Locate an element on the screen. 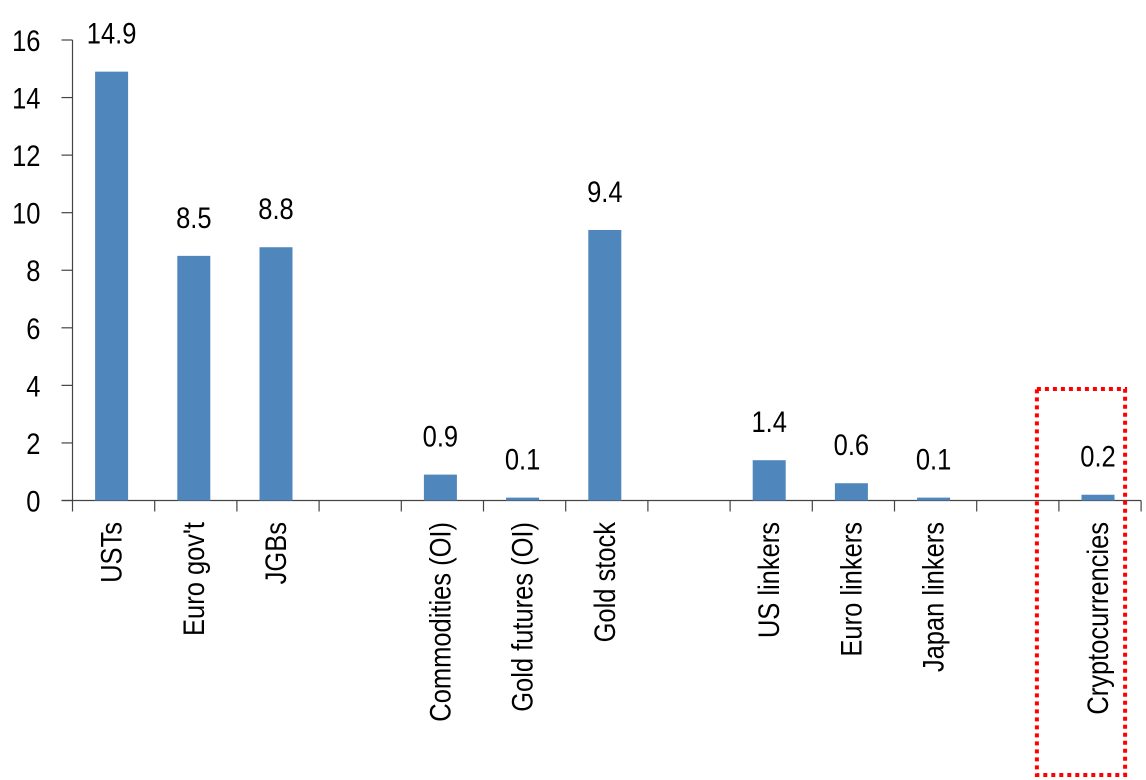 The image size is (1146, 780). data-label: 9.4 is located at coordinates (604, 191).